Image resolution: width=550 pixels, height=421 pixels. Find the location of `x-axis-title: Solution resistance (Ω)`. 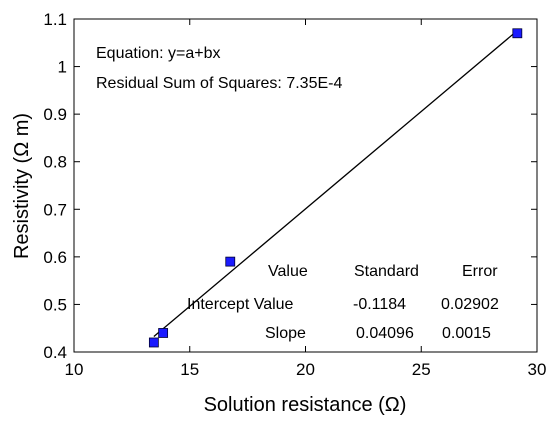

x-axis-title: Solution resistance (Ω) is located at coordinates (305, 405).